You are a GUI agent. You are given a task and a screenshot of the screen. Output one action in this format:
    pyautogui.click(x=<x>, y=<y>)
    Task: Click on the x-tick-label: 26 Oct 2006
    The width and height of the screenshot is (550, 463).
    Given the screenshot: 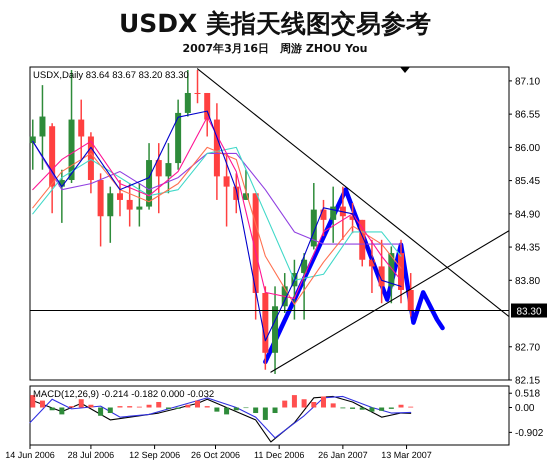 What is the action you would take?
    pyautogui.click(x=215, y=455)
    